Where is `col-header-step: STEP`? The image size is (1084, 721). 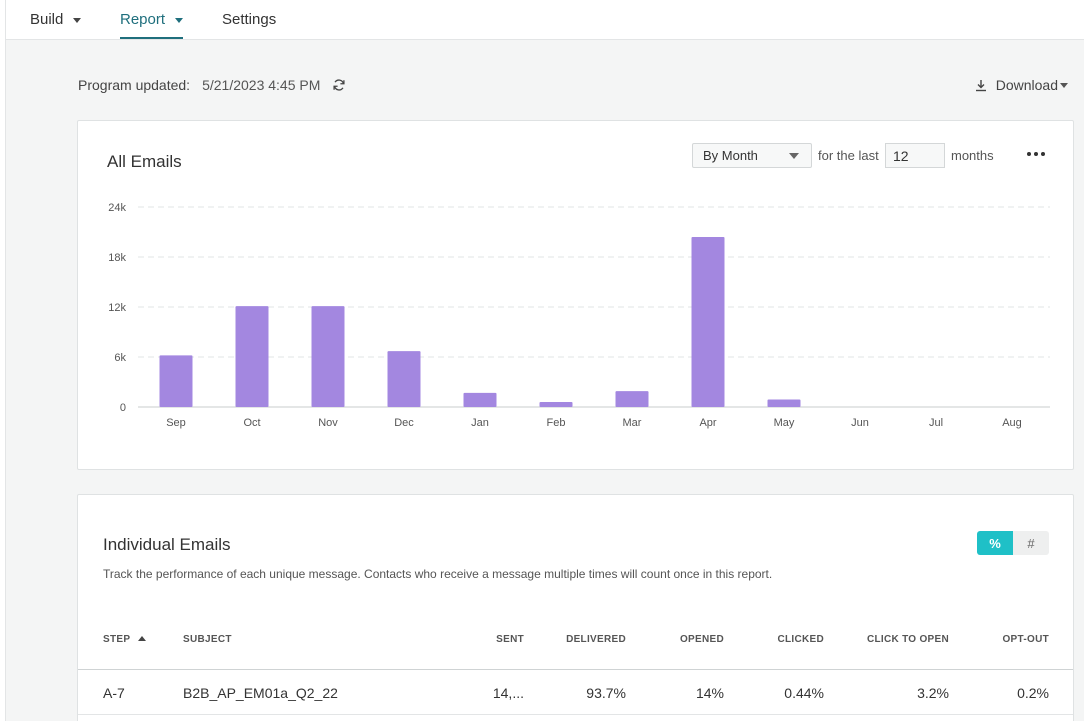 col-header-step: STEP is located at coordinates (125, 639).